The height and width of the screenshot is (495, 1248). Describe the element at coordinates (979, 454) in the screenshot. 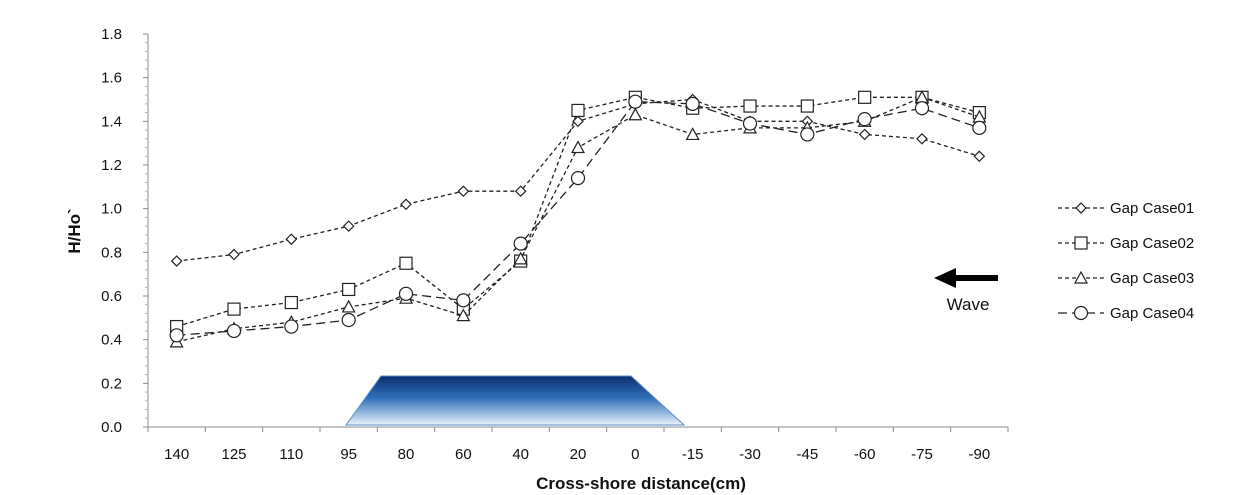

I see `x-tick-label: -90` at that location.